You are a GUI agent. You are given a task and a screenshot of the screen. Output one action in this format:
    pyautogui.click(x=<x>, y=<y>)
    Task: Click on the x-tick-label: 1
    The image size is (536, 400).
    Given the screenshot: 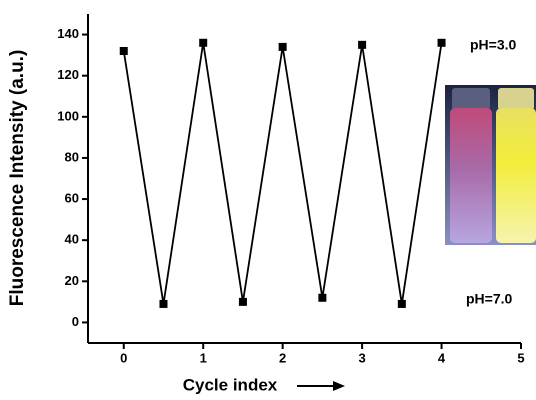 What is the action you would take?
    pyautogui.click(x=203, y=357)
    